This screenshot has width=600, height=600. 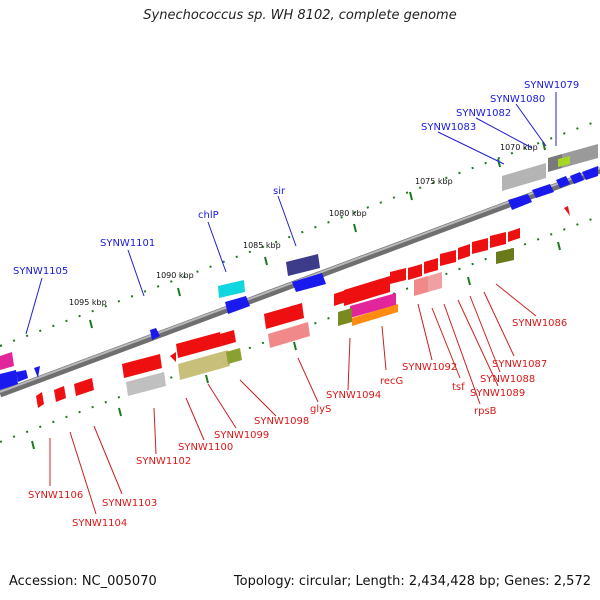 I want to click on gene-SYNW1094-red, so click(x=340, y=298).